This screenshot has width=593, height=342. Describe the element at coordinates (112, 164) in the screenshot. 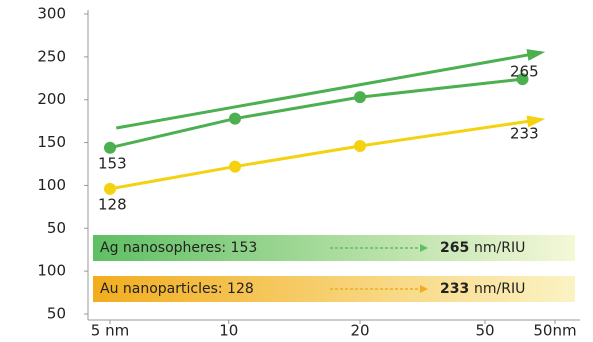

I see `annotation: 153` at that location.